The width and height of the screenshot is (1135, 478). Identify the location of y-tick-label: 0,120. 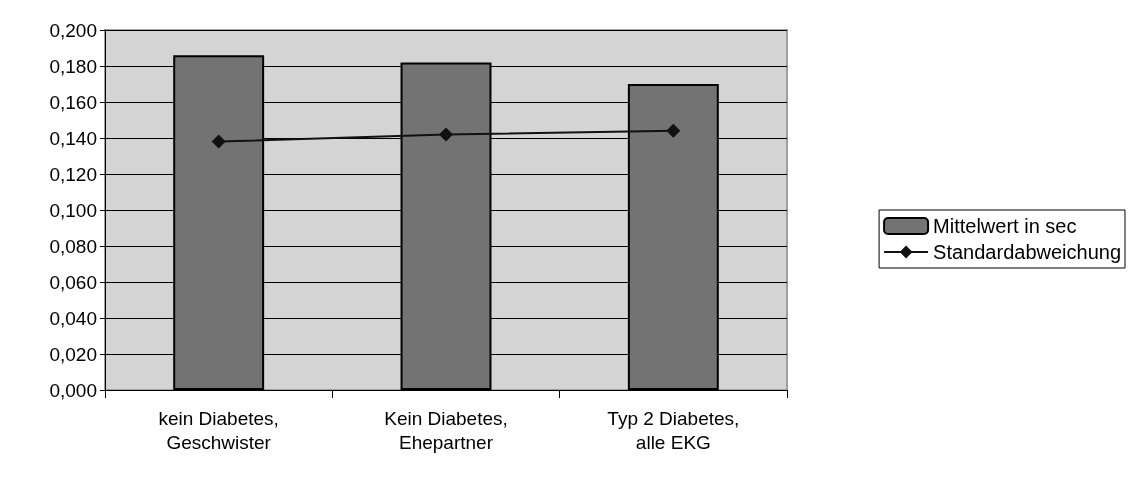
(73, 174).